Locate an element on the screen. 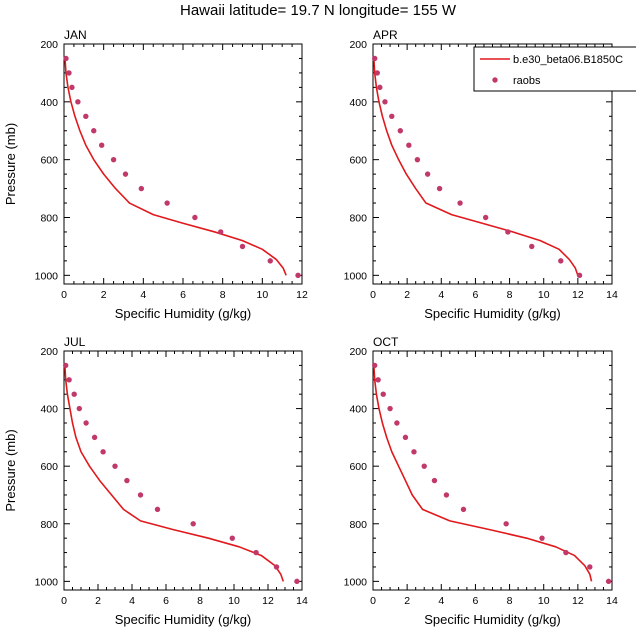 The height and width of the screenshot is (639, 636). legend-box is located at coordinates (554, 69).